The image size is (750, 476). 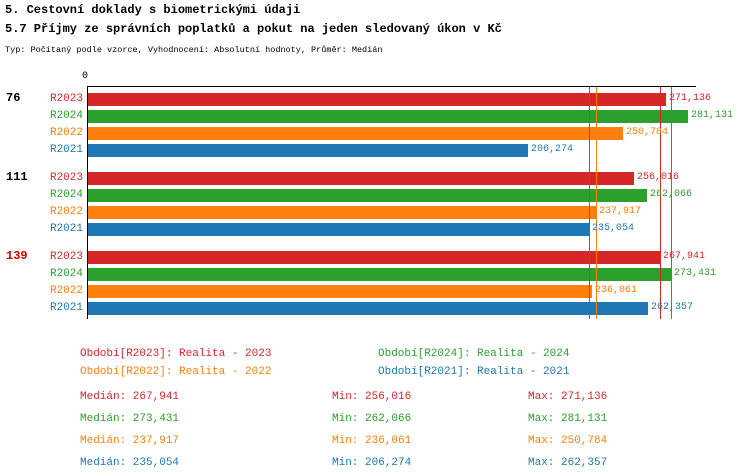 What do you see at coordinates (130, 397) in the screenshot?
I see `stat-median-R2023: Medián: 267,941` at bounding box center [130, 397].